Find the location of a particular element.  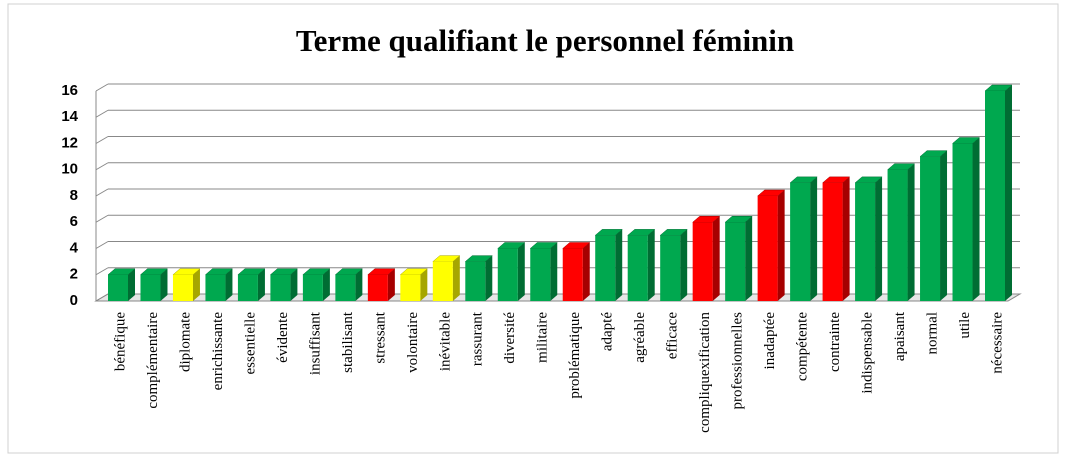

x-tick-label: utile is located at coordinates (965, 325).